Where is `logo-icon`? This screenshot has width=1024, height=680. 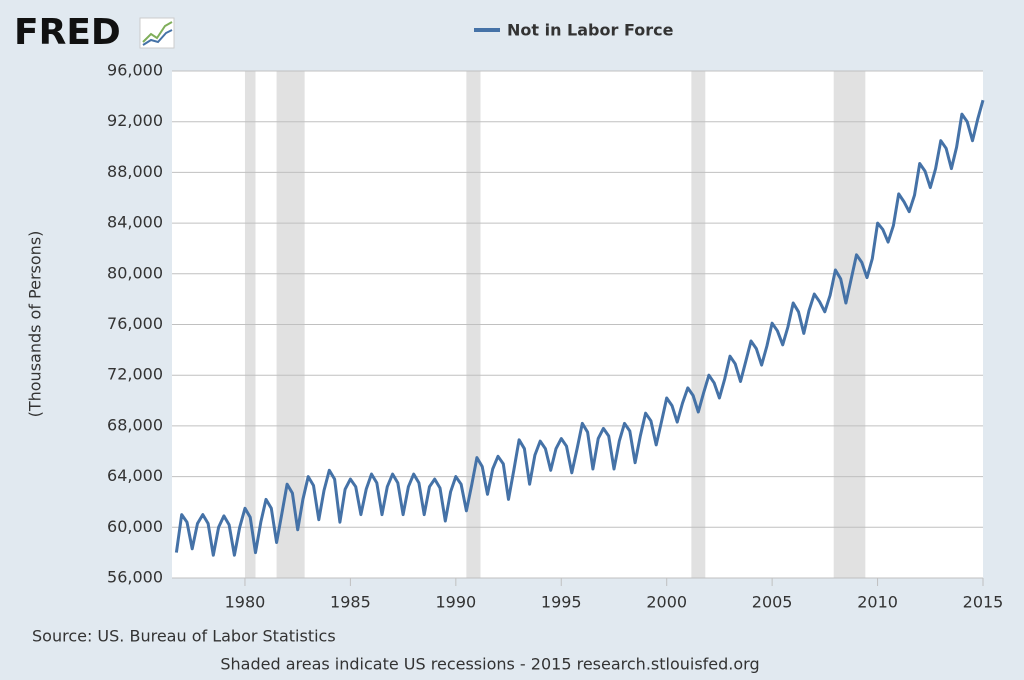
logo-icon is located at coordinates (157, 33).